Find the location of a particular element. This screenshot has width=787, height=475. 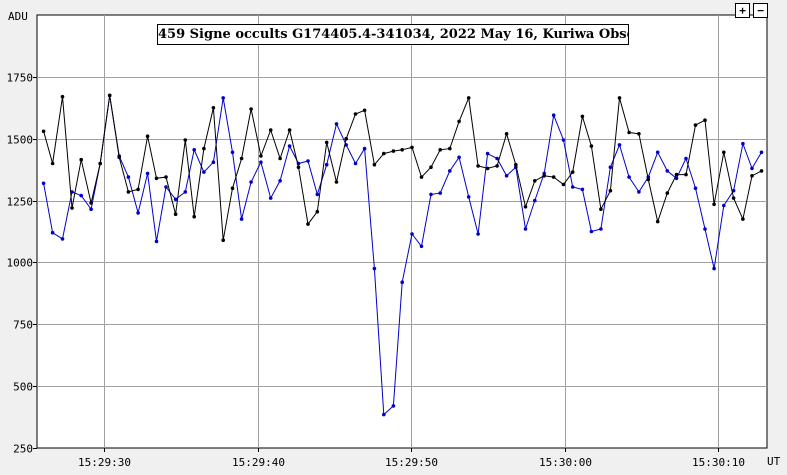

y-tick-label: 1250 is located at coordinates (20, 202).